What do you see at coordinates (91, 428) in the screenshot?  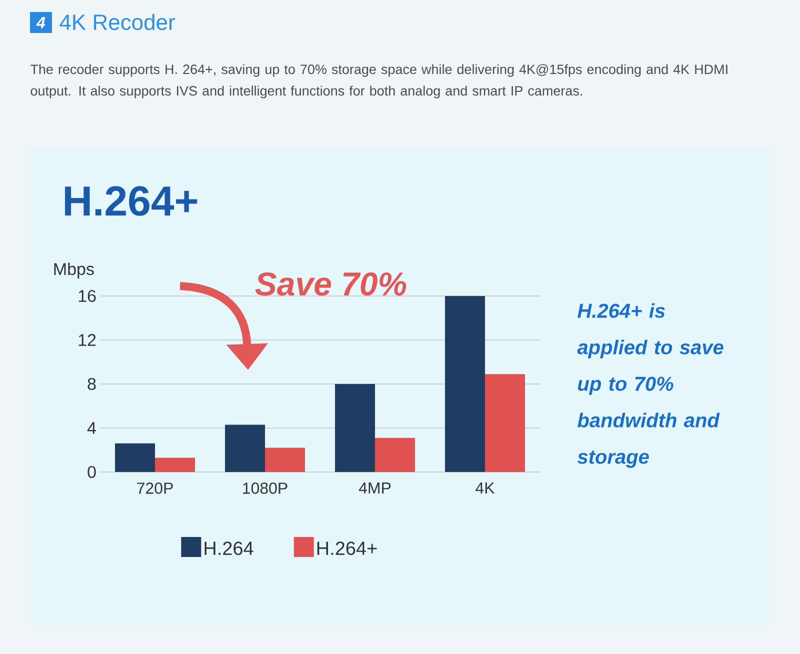 I see `y-tick-label: 4` at bounding box center [91, 428].